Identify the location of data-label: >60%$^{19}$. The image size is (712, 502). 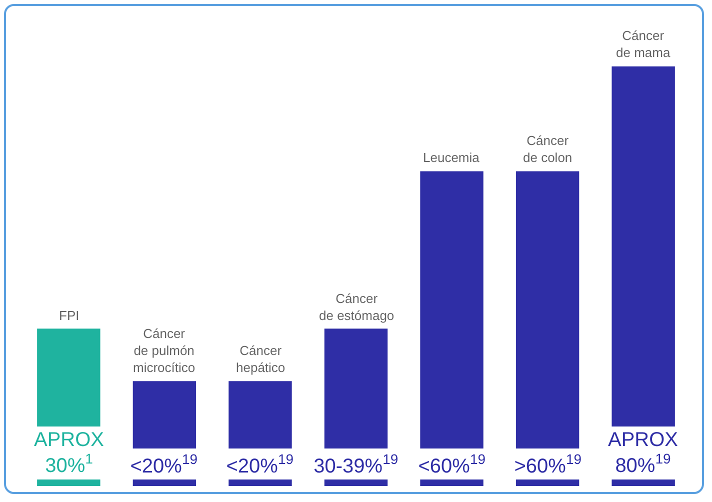
(548, 464).